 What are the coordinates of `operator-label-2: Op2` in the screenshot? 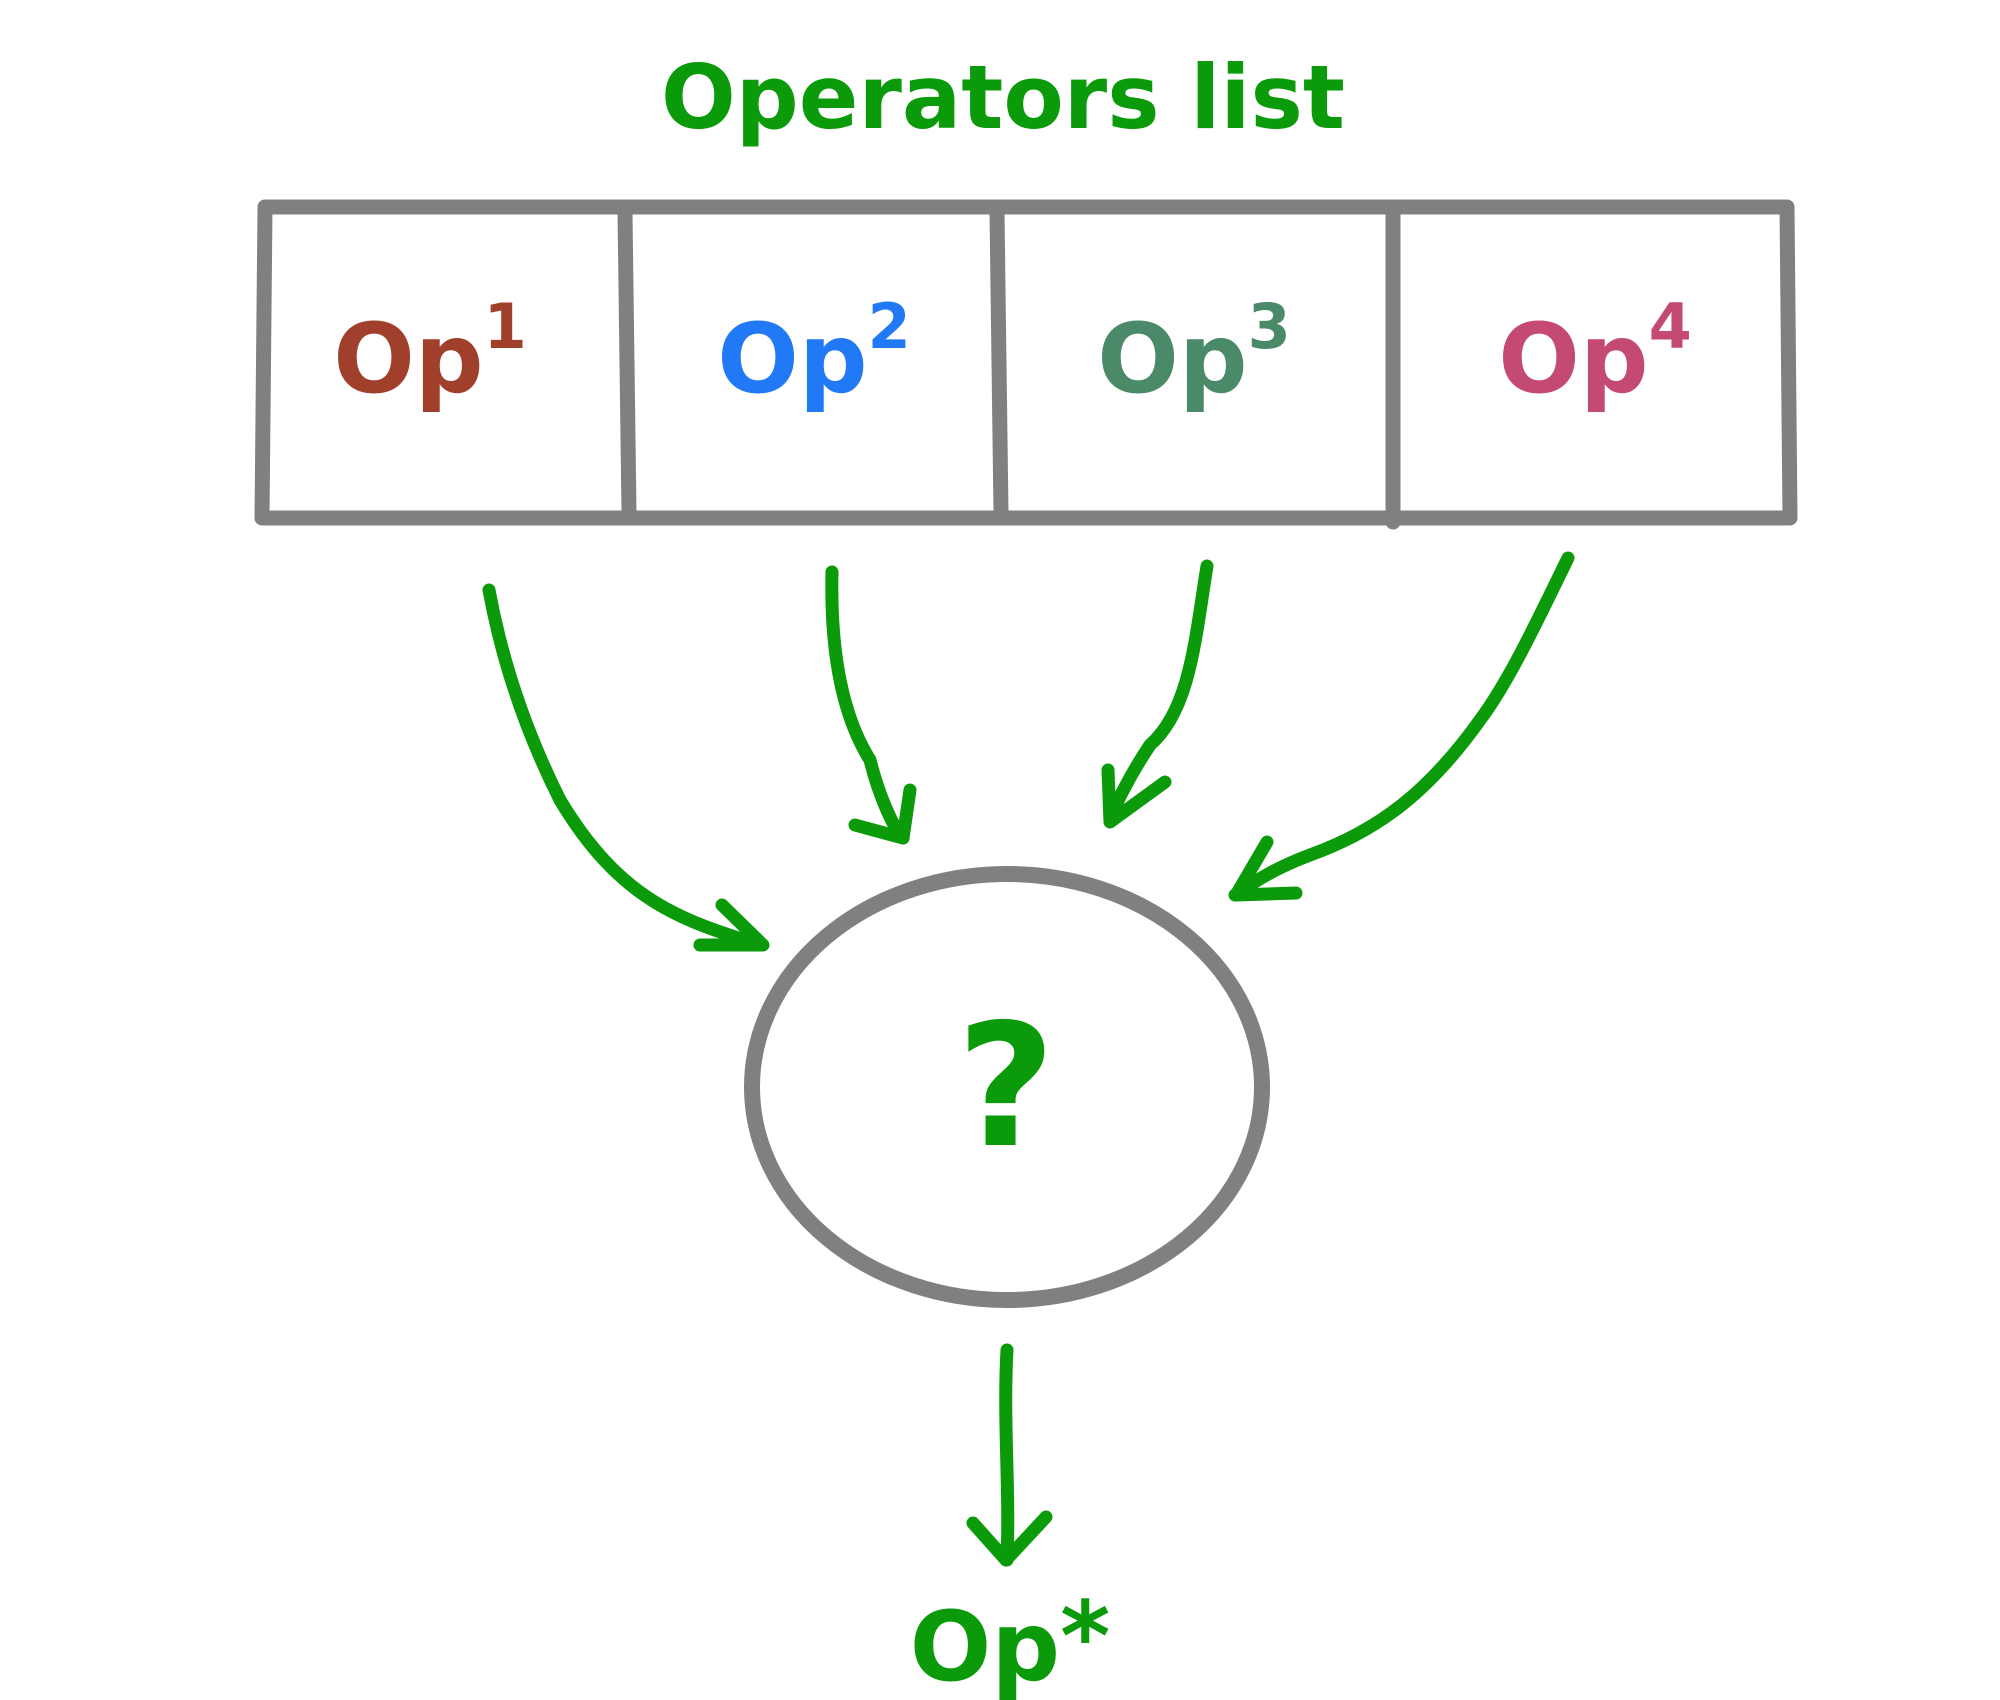 It's located at (813, 352).